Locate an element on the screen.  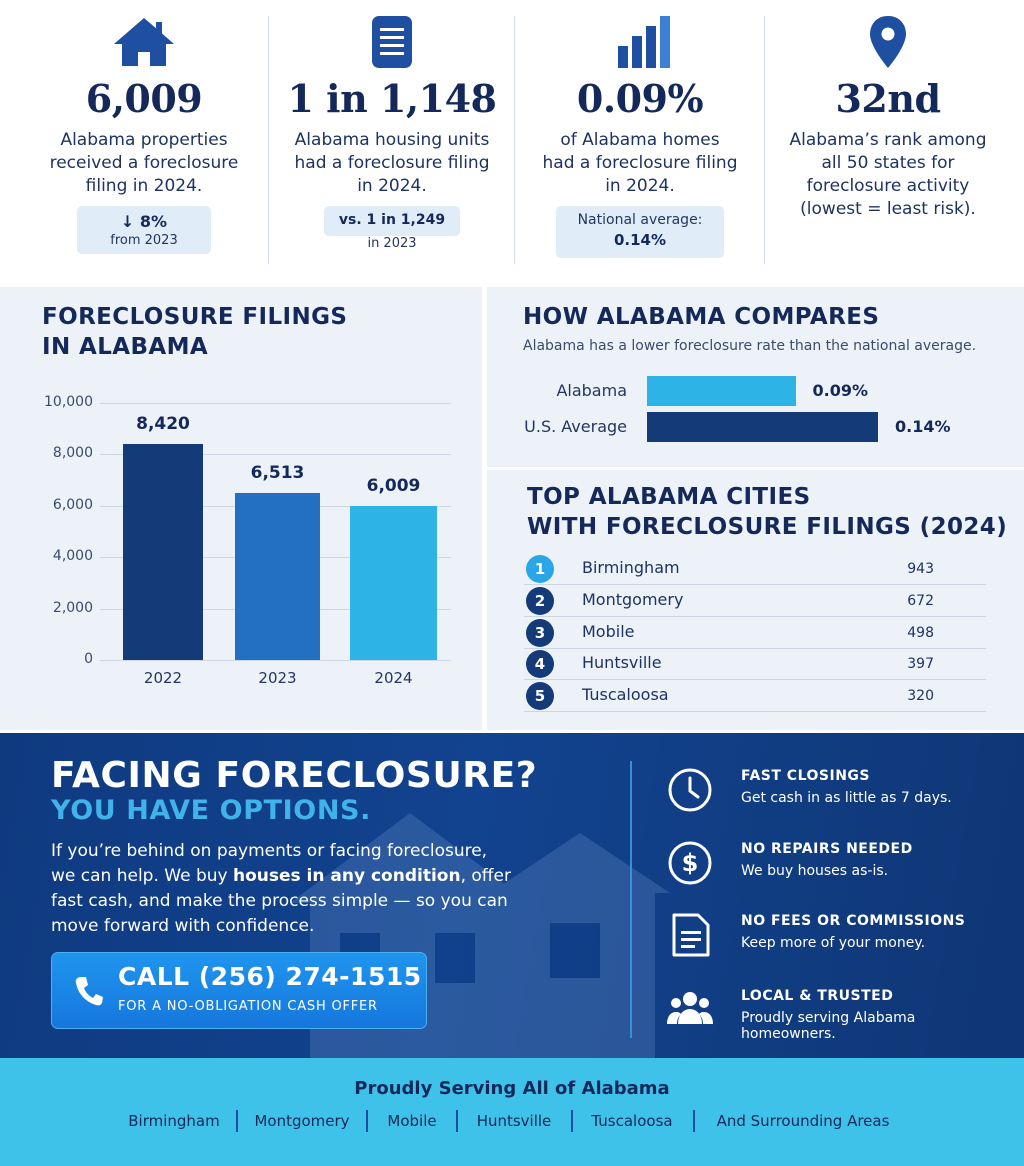
cities-title-line1: TOP ALABAMA CITIES is located at coordinates (669, 497).